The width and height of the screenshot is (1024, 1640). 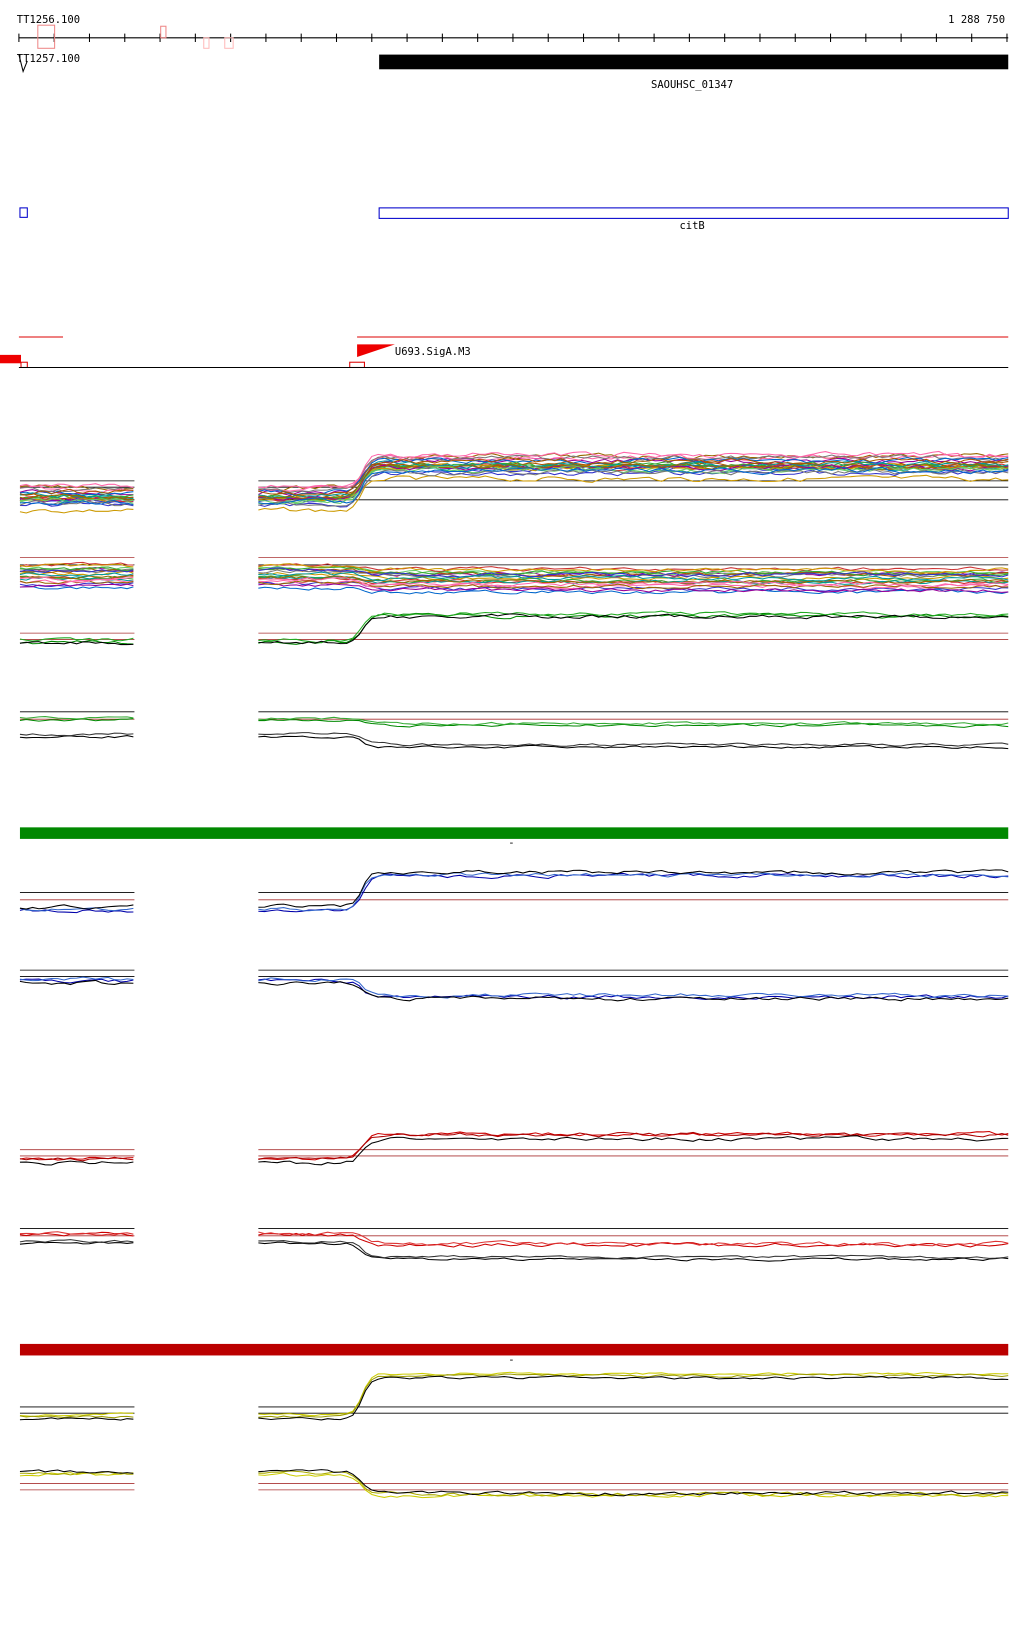 What do you see at coordinates (513, 37) in the screenshot?
I see `ruler-ticks` at bounding box center [513, 37].